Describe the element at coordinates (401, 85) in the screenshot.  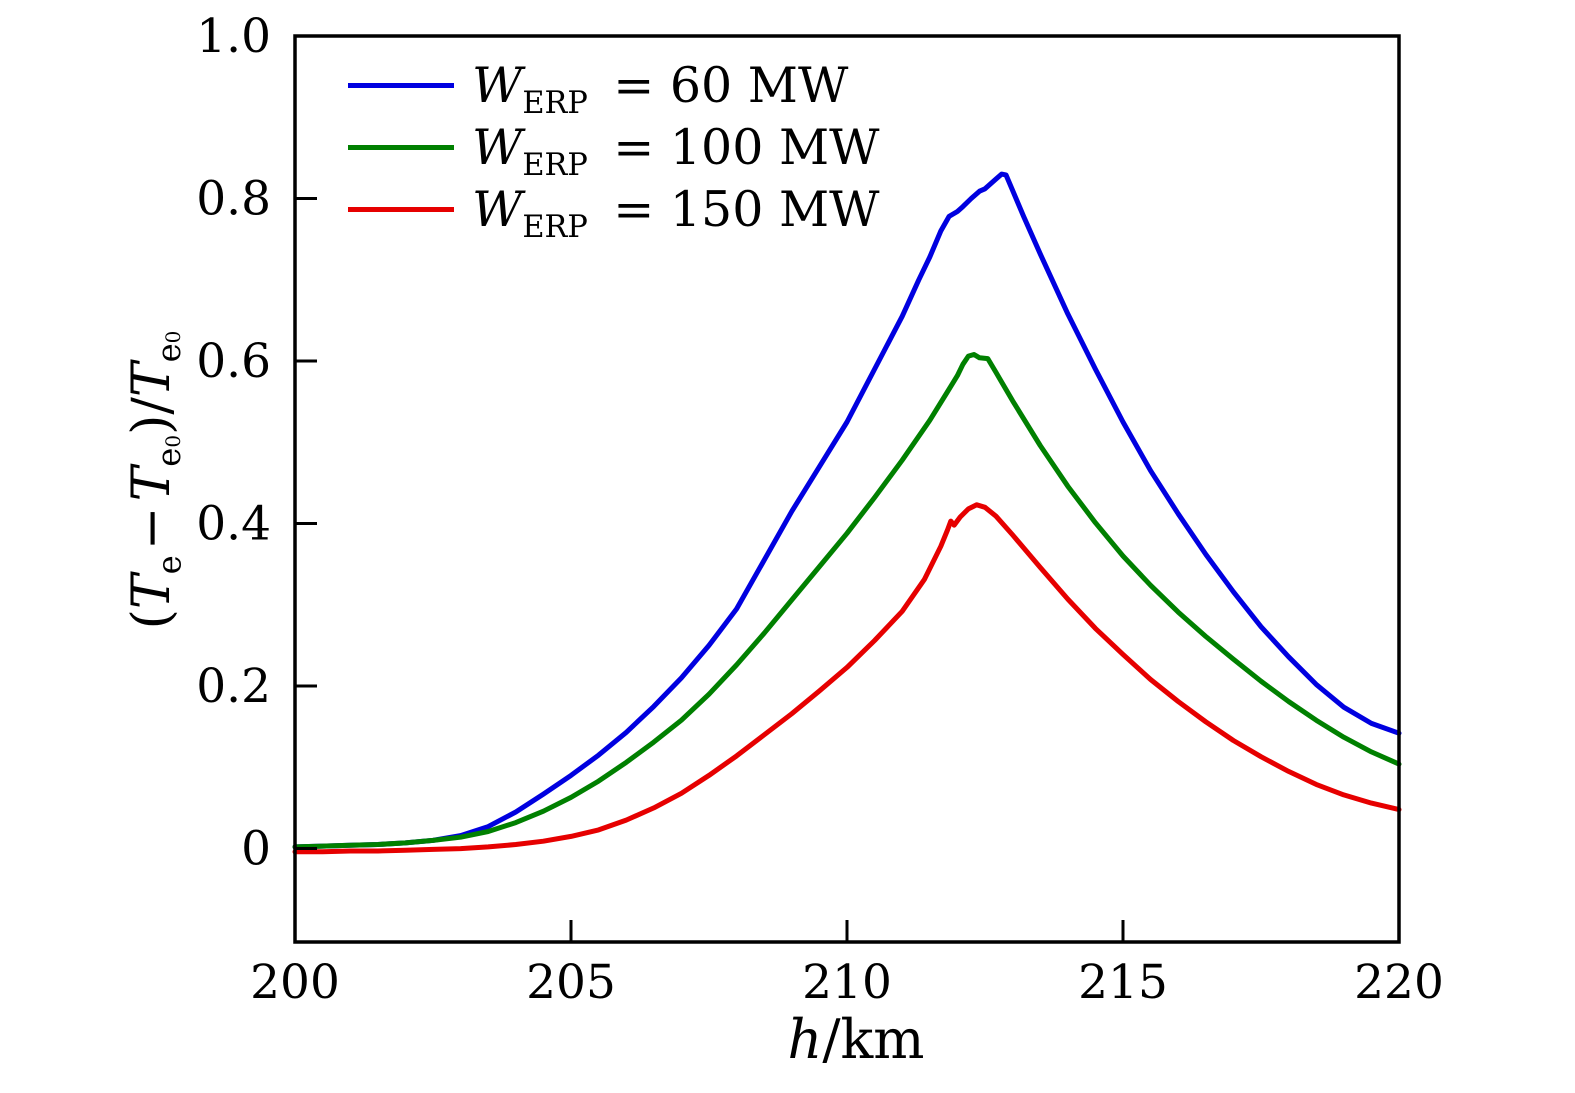
I see `legend-line-swatch-blue` at that location.